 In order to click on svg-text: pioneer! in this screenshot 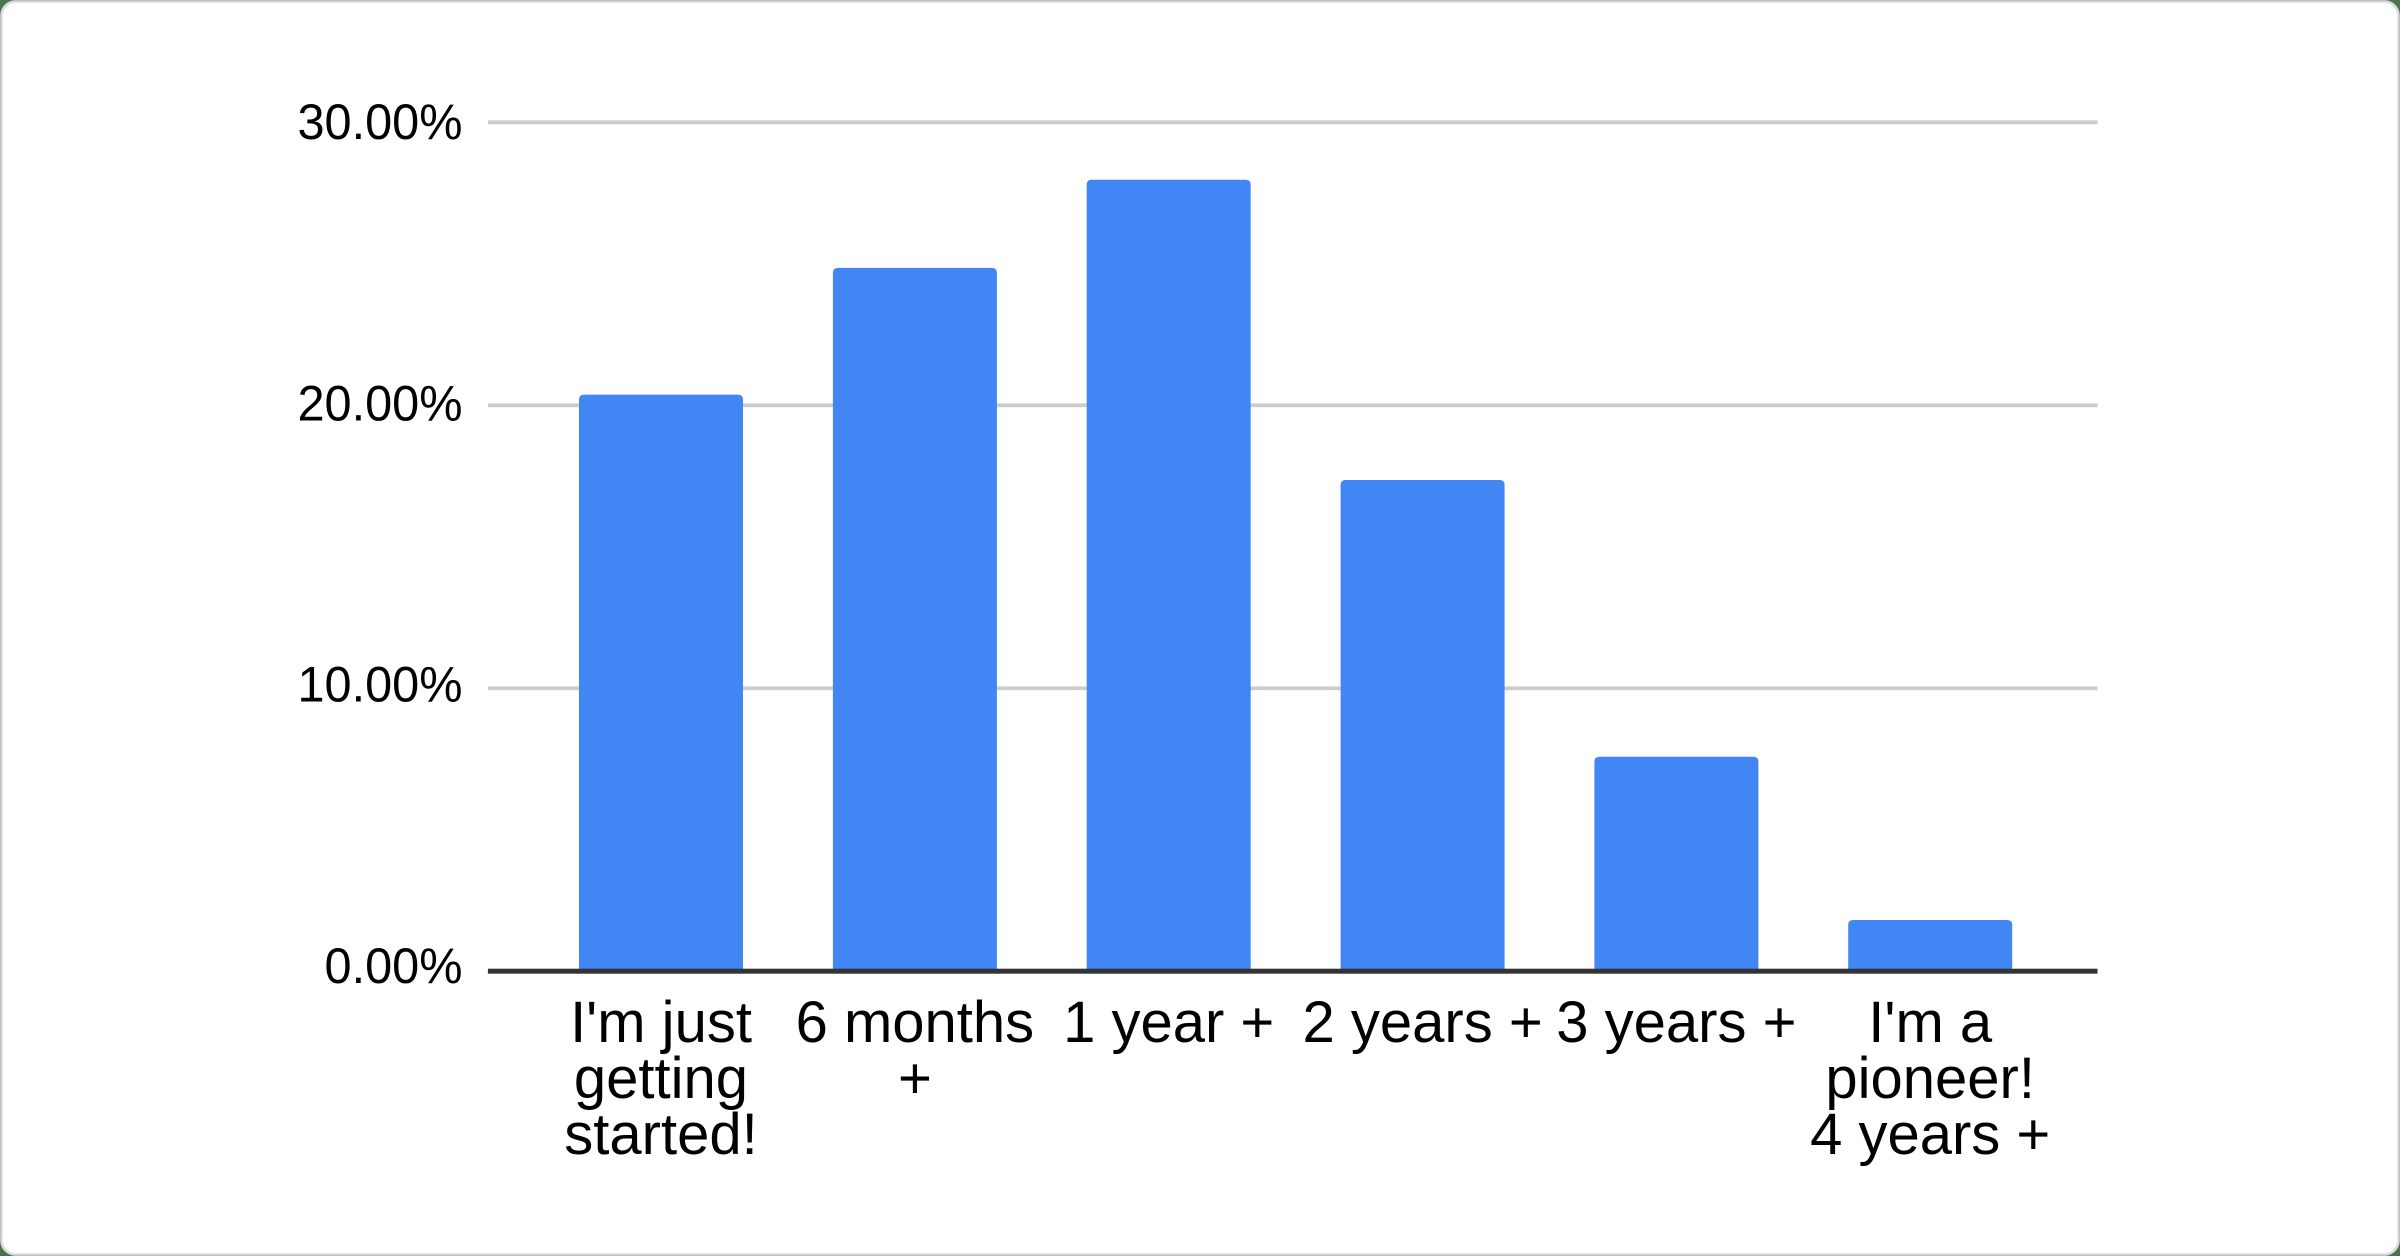, I will do `click(1930, 1078)`.